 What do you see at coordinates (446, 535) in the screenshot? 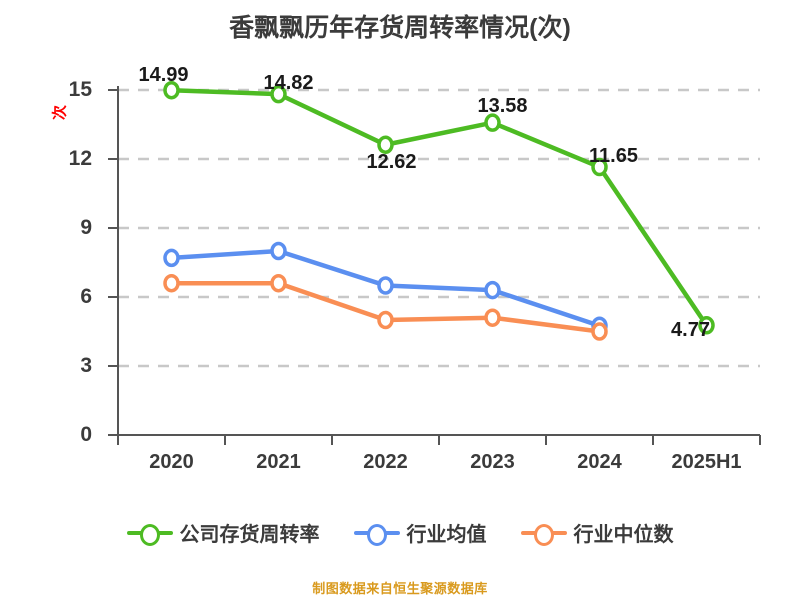
I see `legend-label: 行业均值` at bounding box center [446, 535].